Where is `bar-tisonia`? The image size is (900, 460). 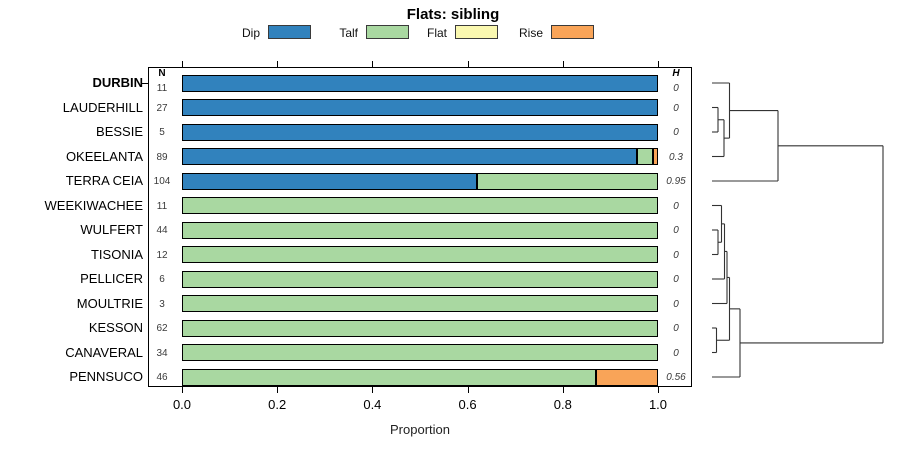
bar-tisonia is located at coordinates (420, 254).